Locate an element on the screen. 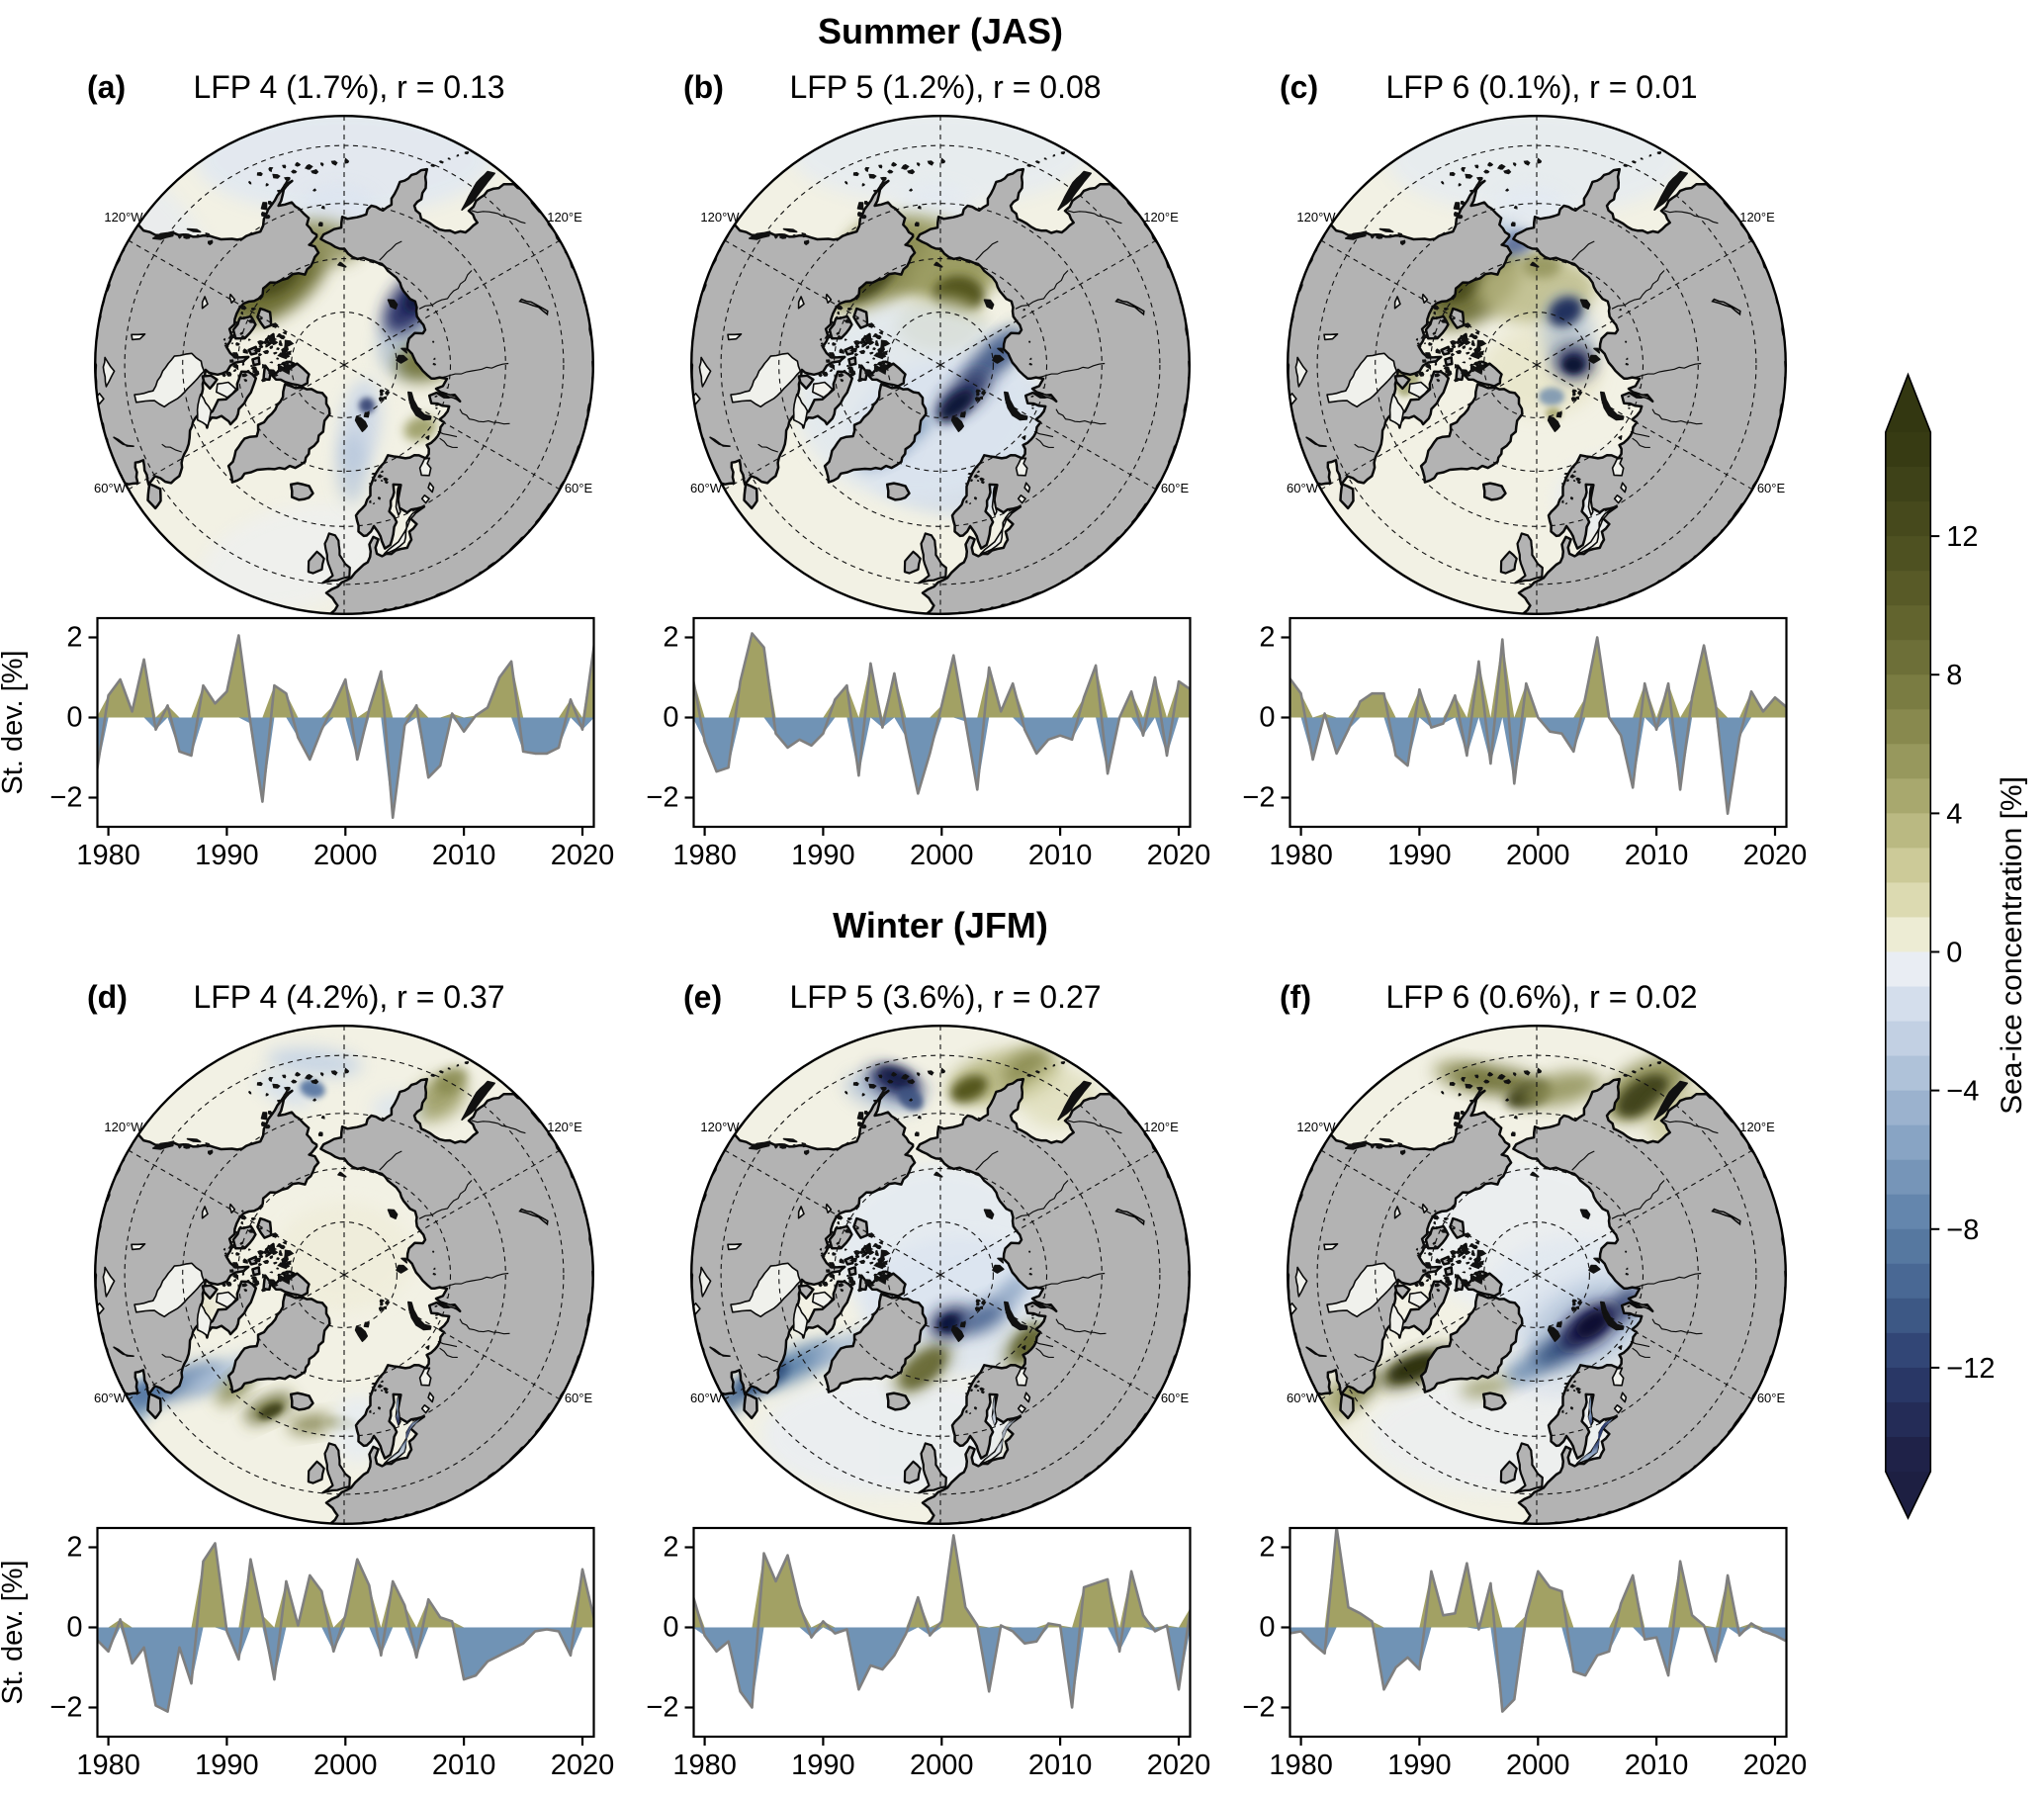 The width and height of the screenshot is (2044, 1797). svg-text: 8 is located at coordinates (1954, 676).